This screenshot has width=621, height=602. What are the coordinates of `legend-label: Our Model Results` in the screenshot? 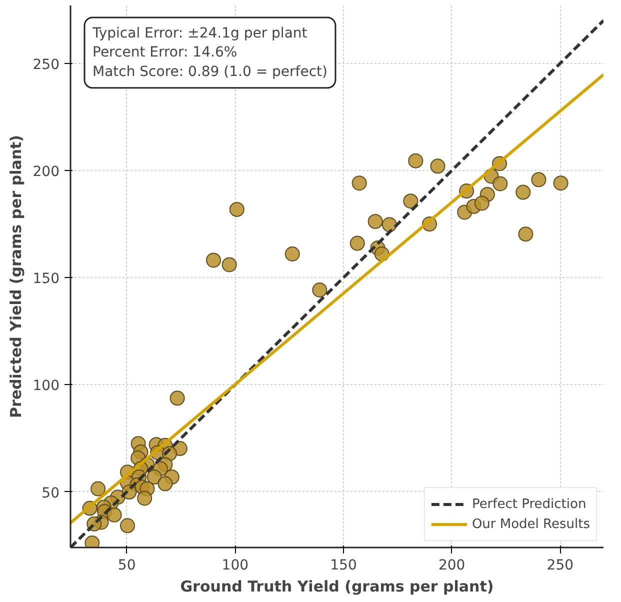 It's located at (531, 524).